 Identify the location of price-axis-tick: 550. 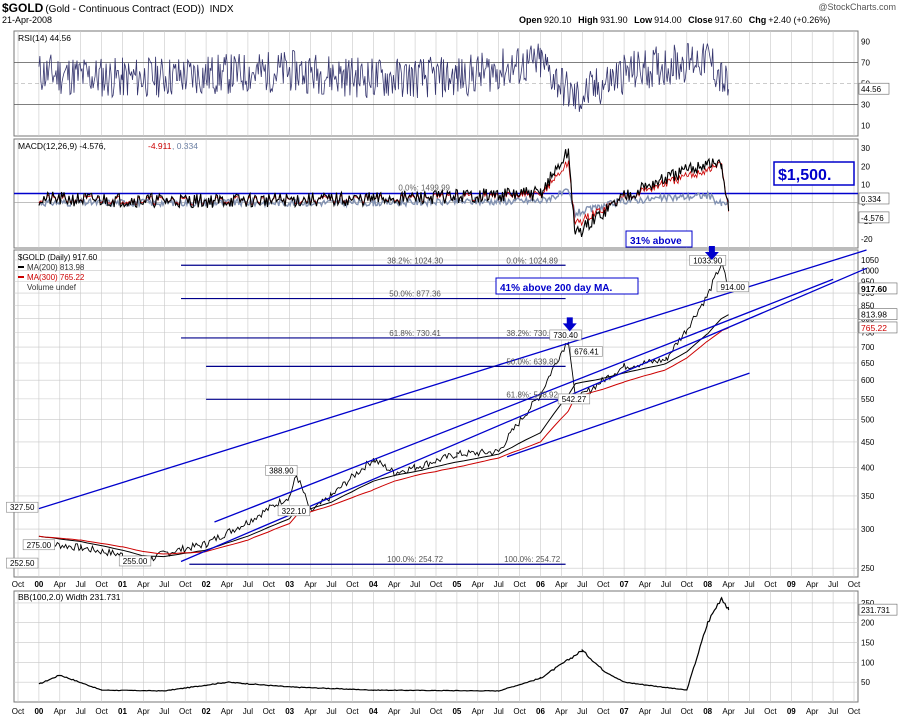
(868, 399).